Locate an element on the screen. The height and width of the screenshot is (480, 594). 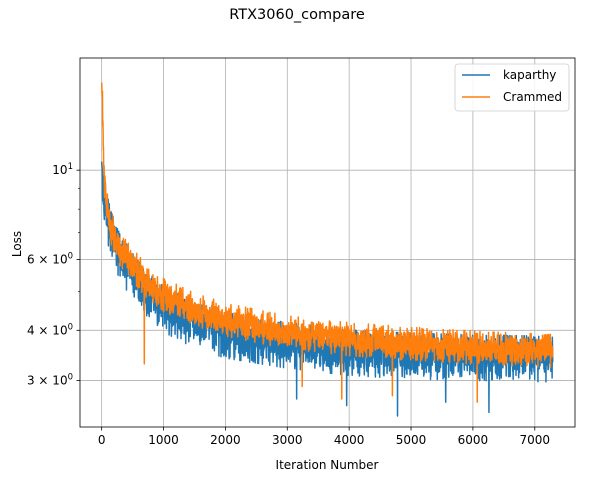
x-tick-label: 1000 is located at coordinates (163, 440).